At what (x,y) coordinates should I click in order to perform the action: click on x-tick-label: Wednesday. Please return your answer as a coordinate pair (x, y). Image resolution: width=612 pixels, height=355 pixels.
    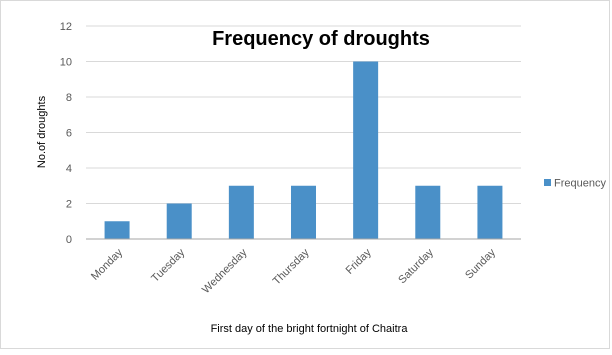
    Looking at the image, I should click on (225, 271).